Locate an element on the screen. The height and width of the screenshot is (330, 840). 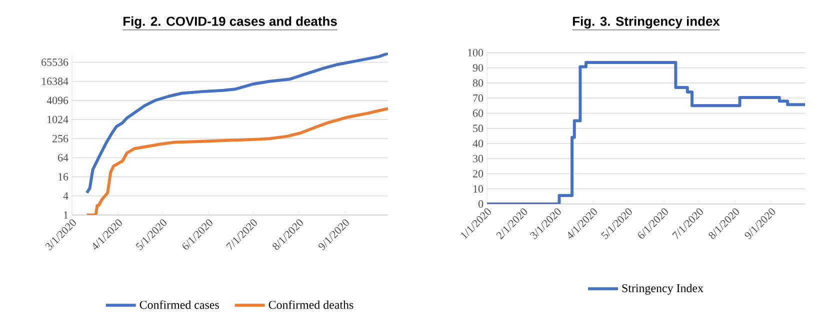
legend-label: Confirmed cases is located at coordinates (179, 304).